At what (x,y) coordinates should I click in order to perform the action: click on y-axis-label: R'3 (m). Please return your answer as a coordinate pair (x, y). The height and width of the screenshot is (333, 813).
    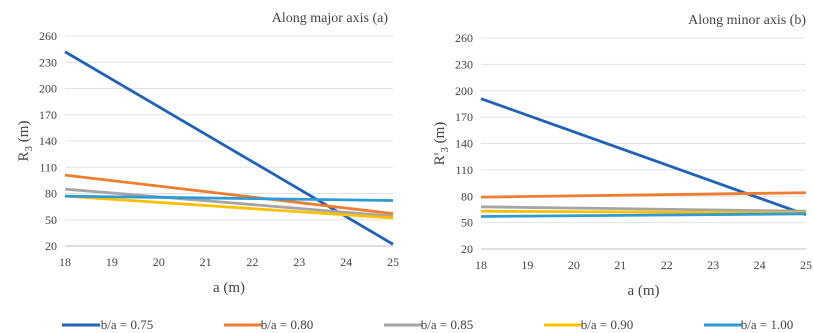
    Looking at the image, I should click on (441, 144).